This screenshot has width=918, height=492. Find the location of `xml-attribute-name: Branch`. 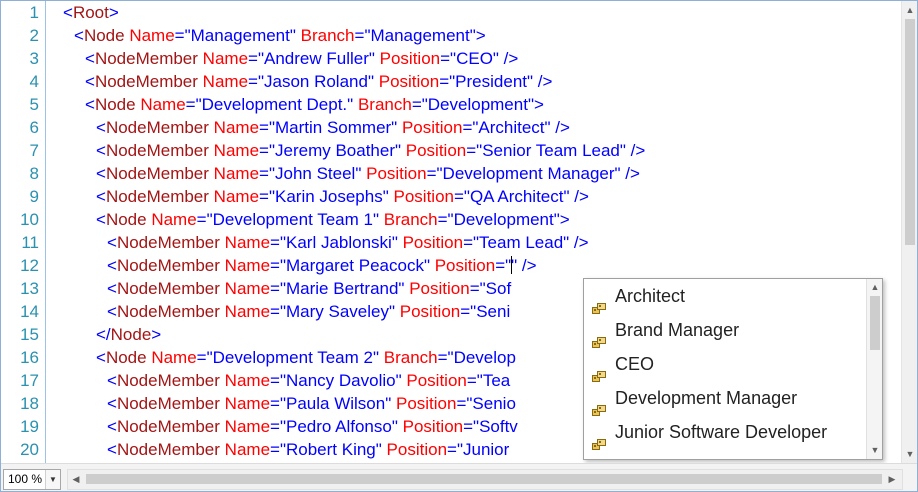

xml-attribute-name: Branch is located at coordinates (410, 357).